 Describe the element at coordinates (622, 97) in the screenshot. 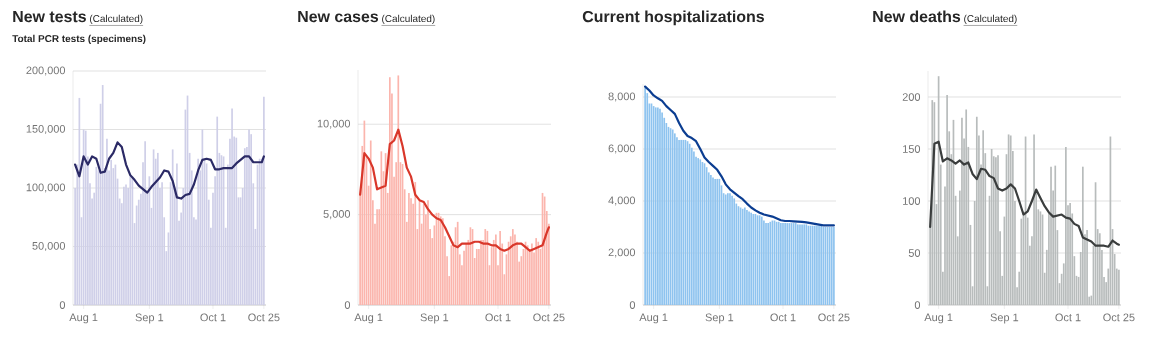

I see `y-tick-label: 8,000` at that location.